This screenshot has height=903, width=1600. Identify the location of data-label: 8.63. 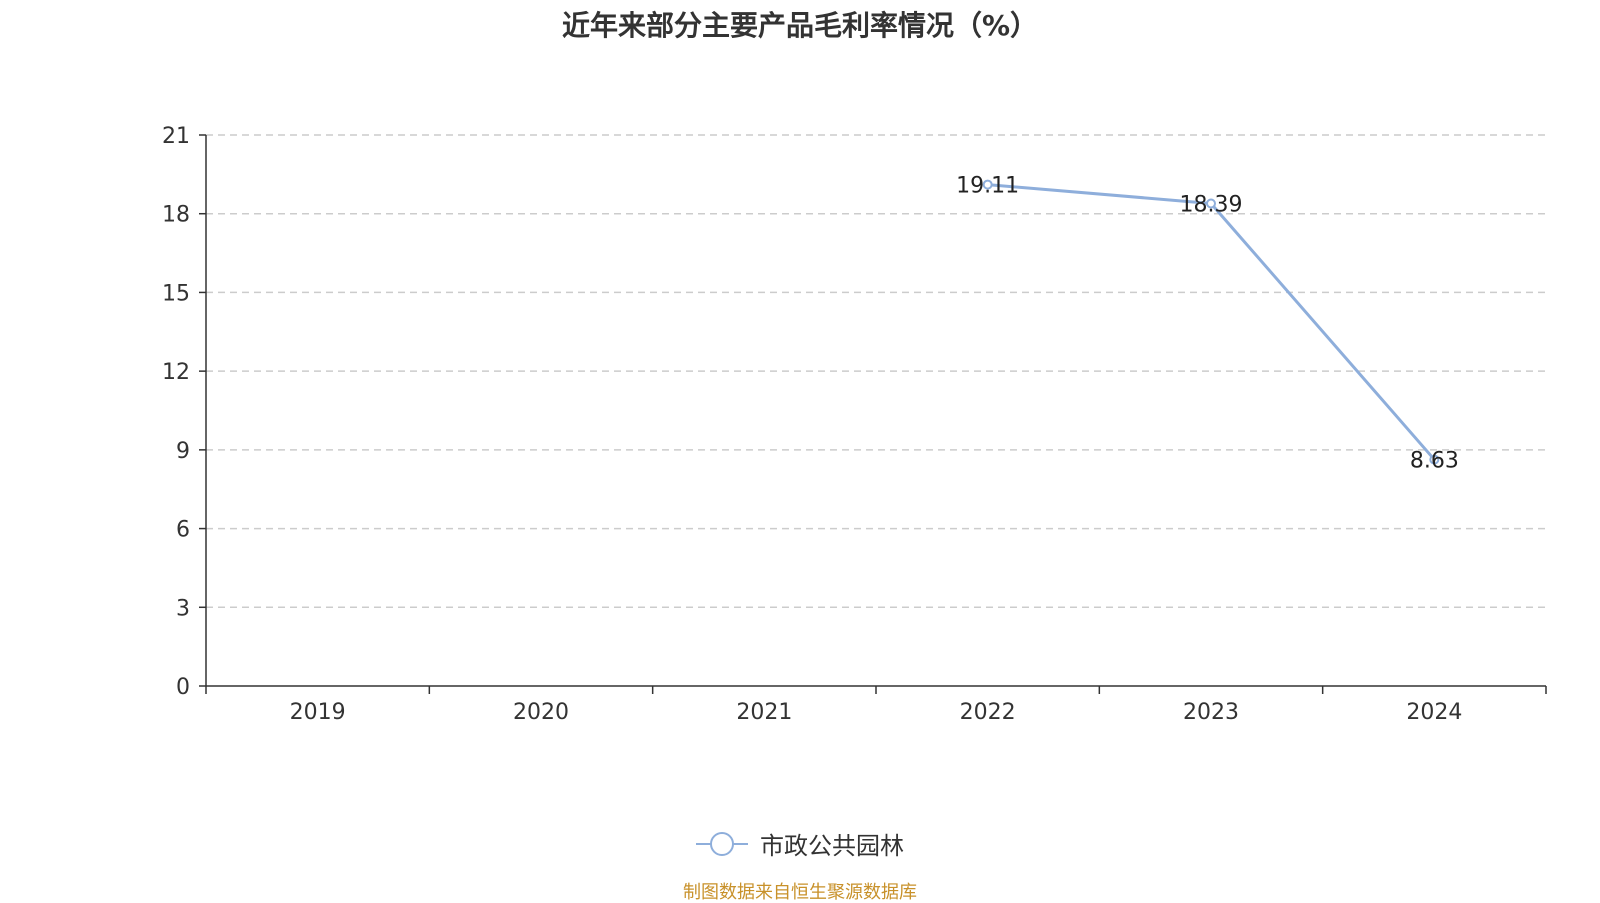
(1434, 461).